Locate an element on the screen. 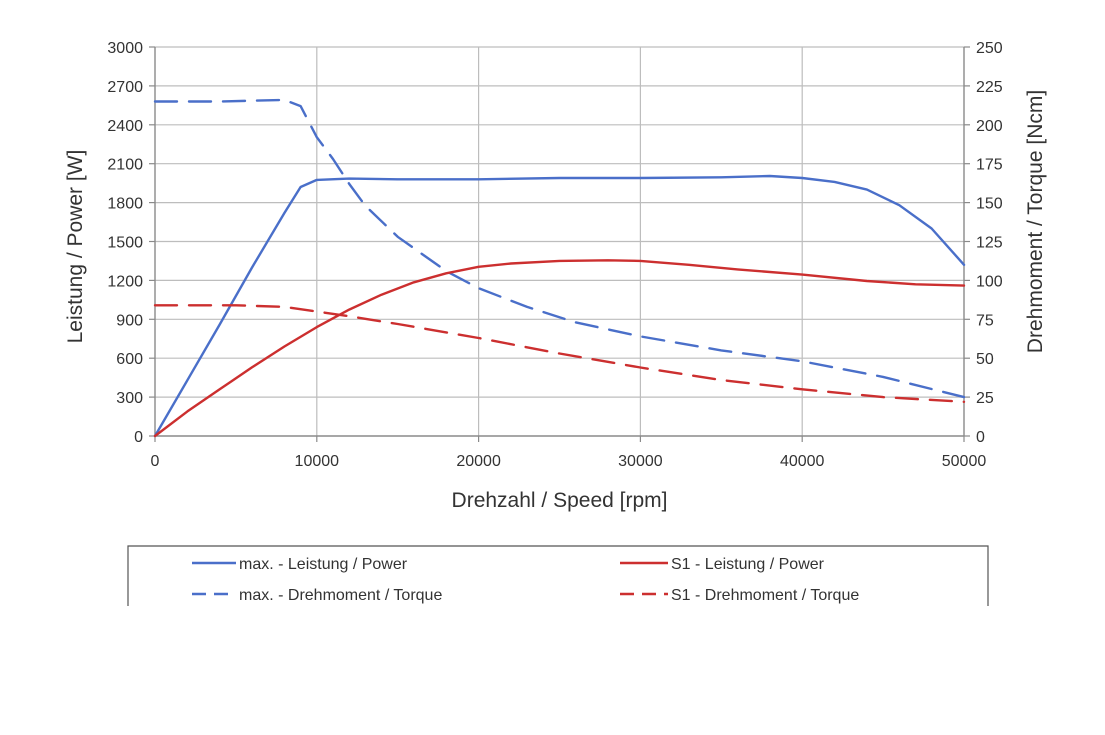  legend-box is located at coordinates (558, 575).